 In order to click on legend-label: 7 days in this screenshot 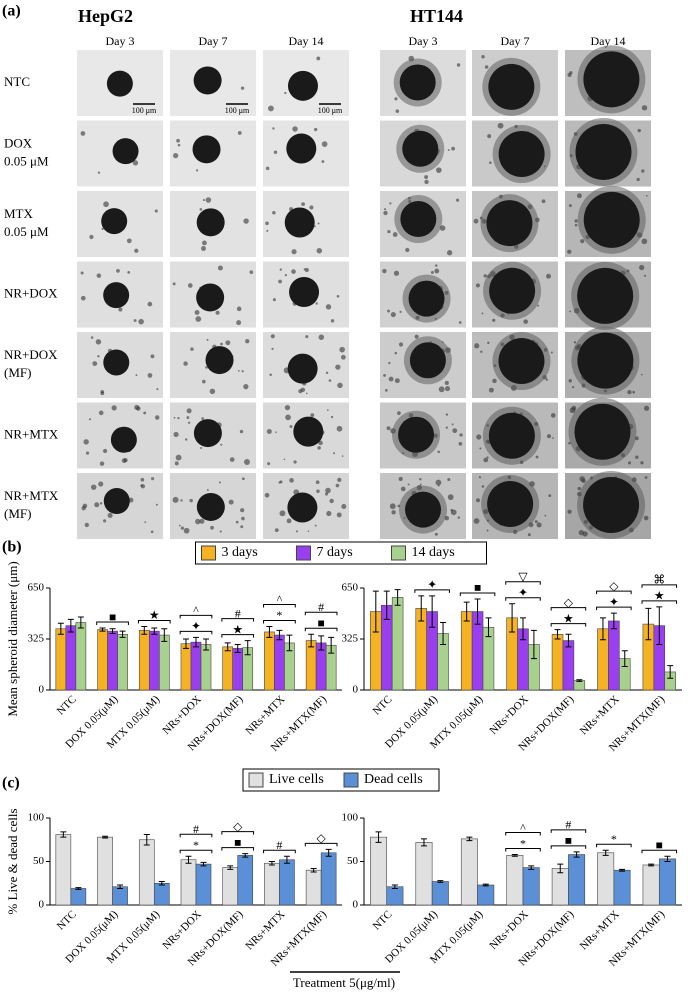, I will do `click(335, 552)`.